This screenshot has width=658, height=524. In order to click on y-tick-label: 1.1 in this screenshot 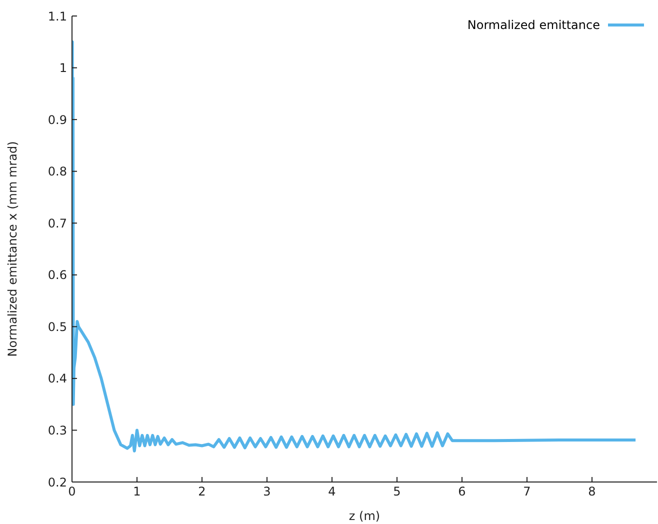, I will do `click(57, 16)`.